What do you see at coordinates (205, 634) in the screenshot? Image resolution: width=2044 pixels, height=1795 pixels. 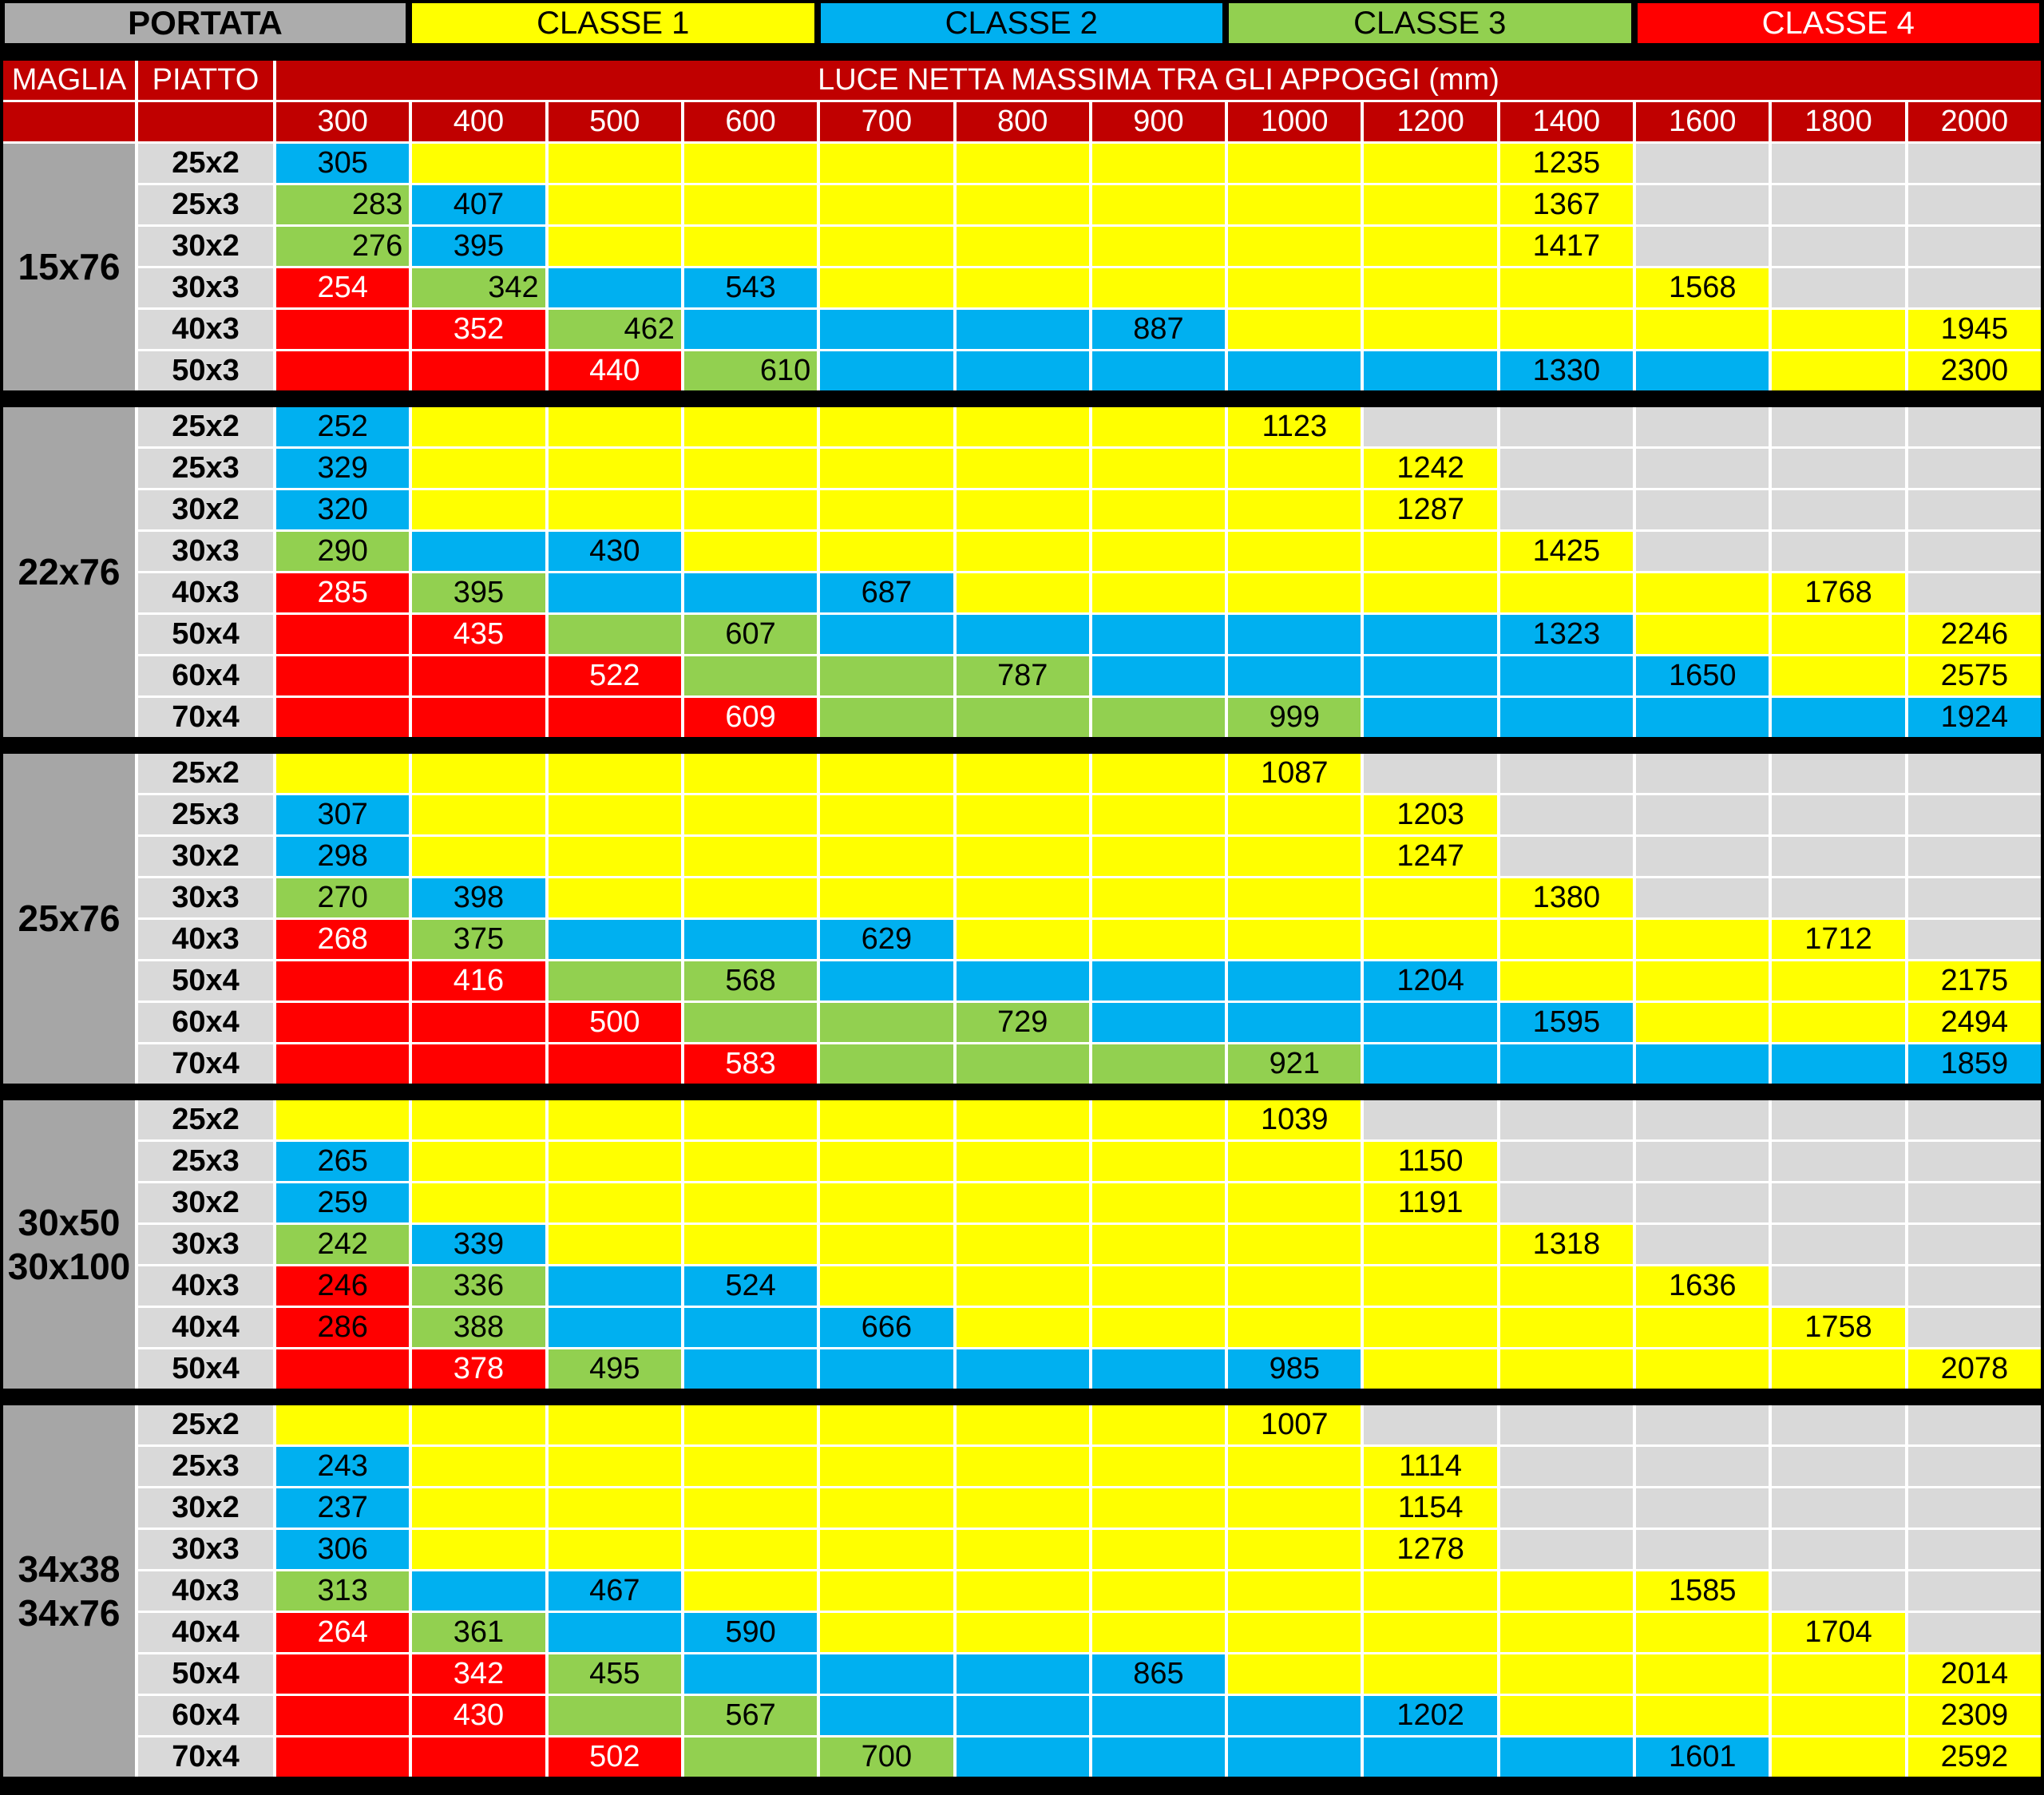 I see `piatto-cell: 50x4` at bounding box center [205, 634].